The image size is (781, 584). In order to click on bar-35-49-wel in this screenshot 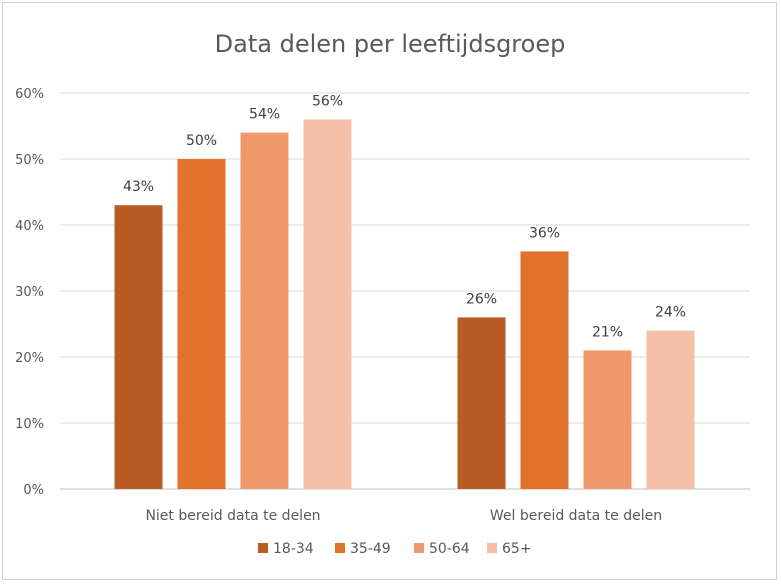, I will do `click(544, 370)`.